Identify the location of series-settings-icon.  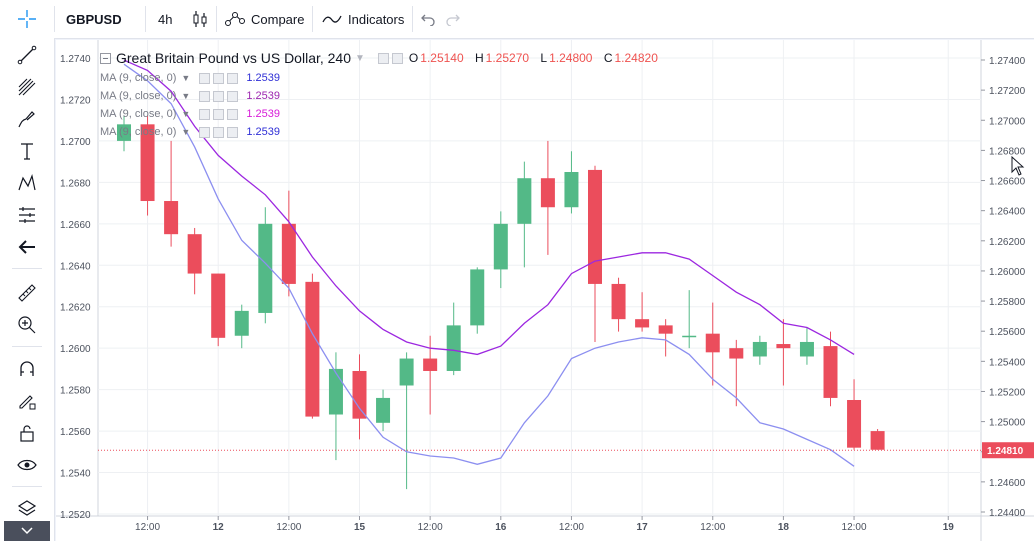
(397, 58).